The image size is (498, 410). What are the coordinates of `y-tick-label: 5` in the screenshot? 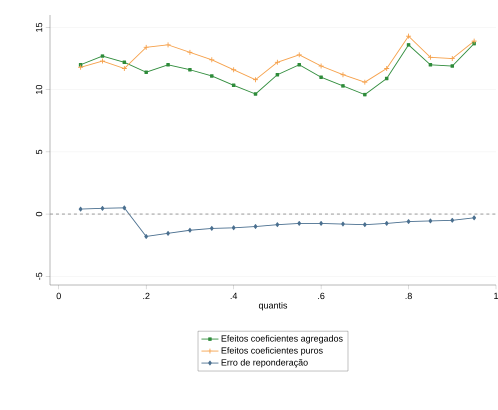 It's located at (39, 152).